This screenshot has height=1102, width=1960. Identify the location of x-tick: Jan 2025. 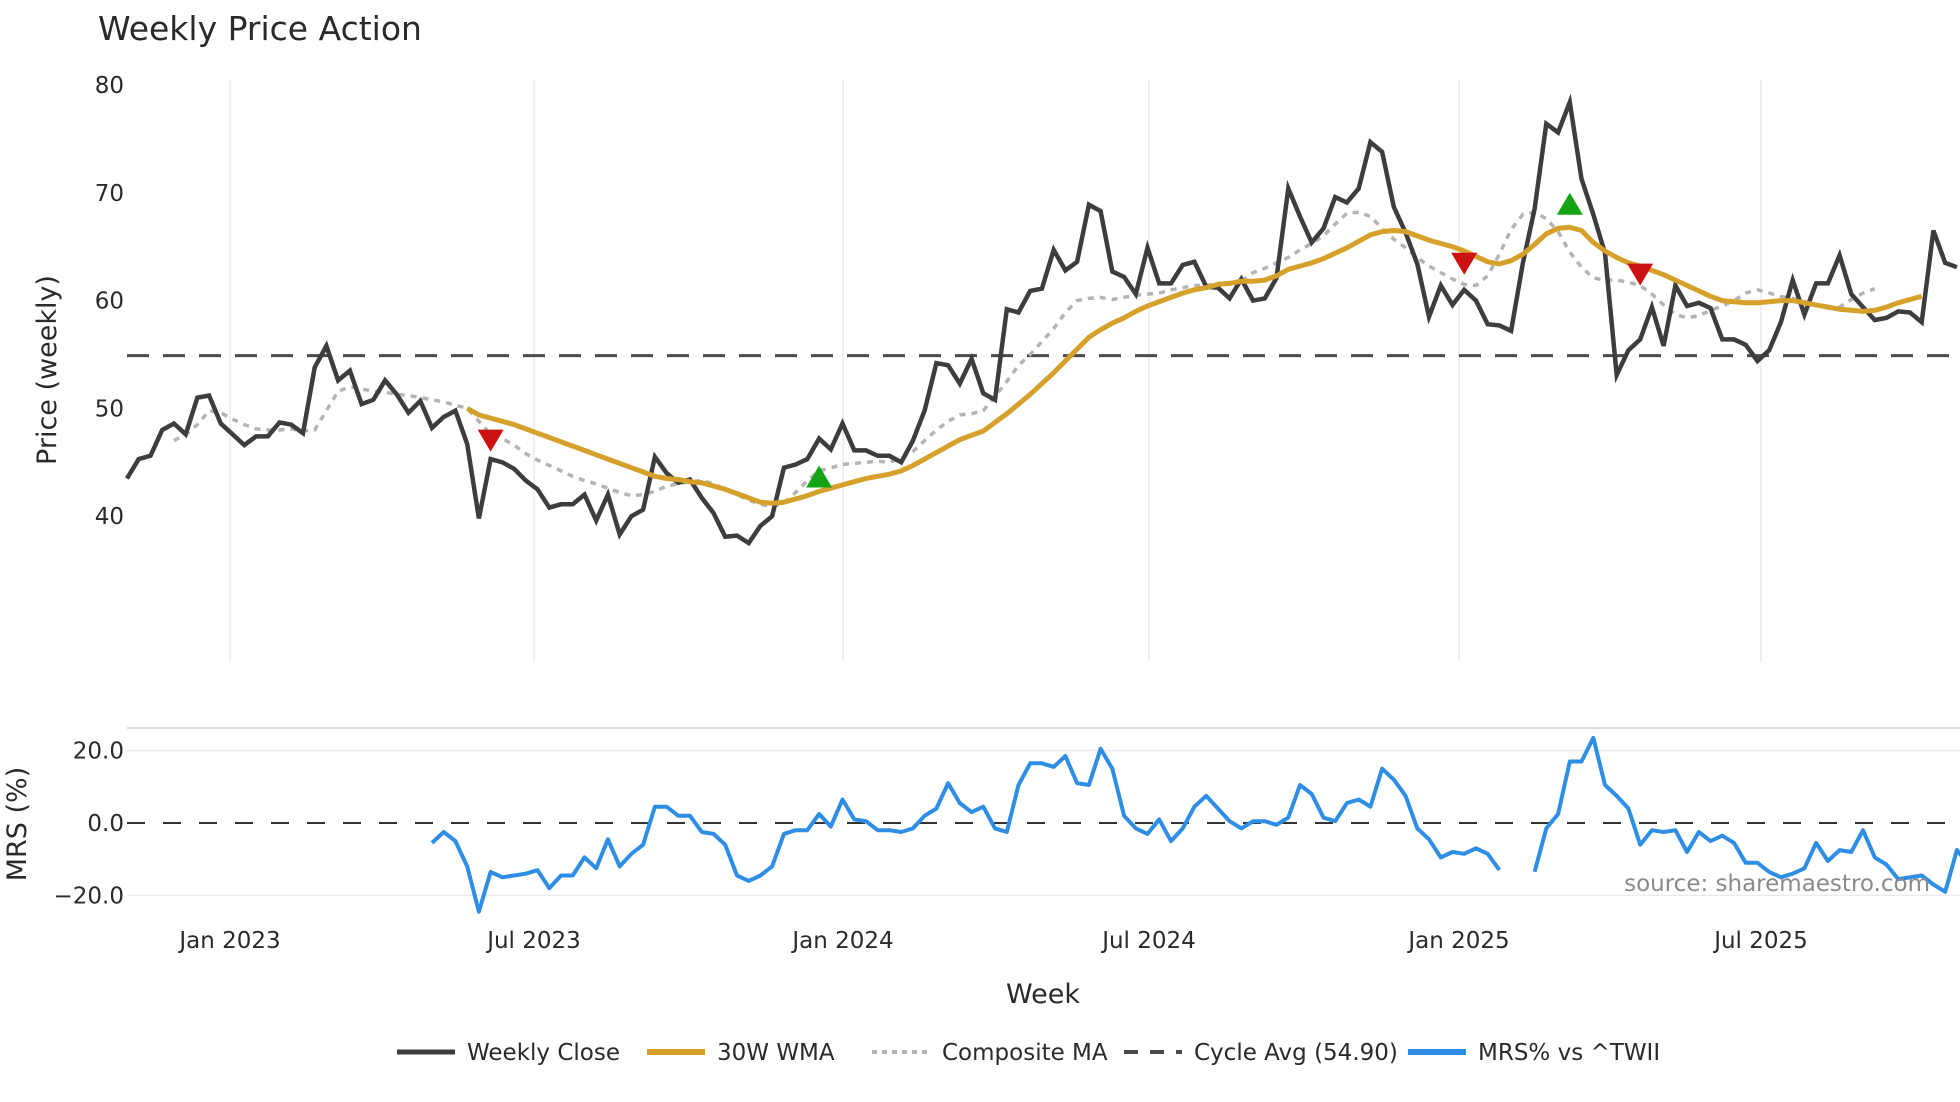
(1457, 941).